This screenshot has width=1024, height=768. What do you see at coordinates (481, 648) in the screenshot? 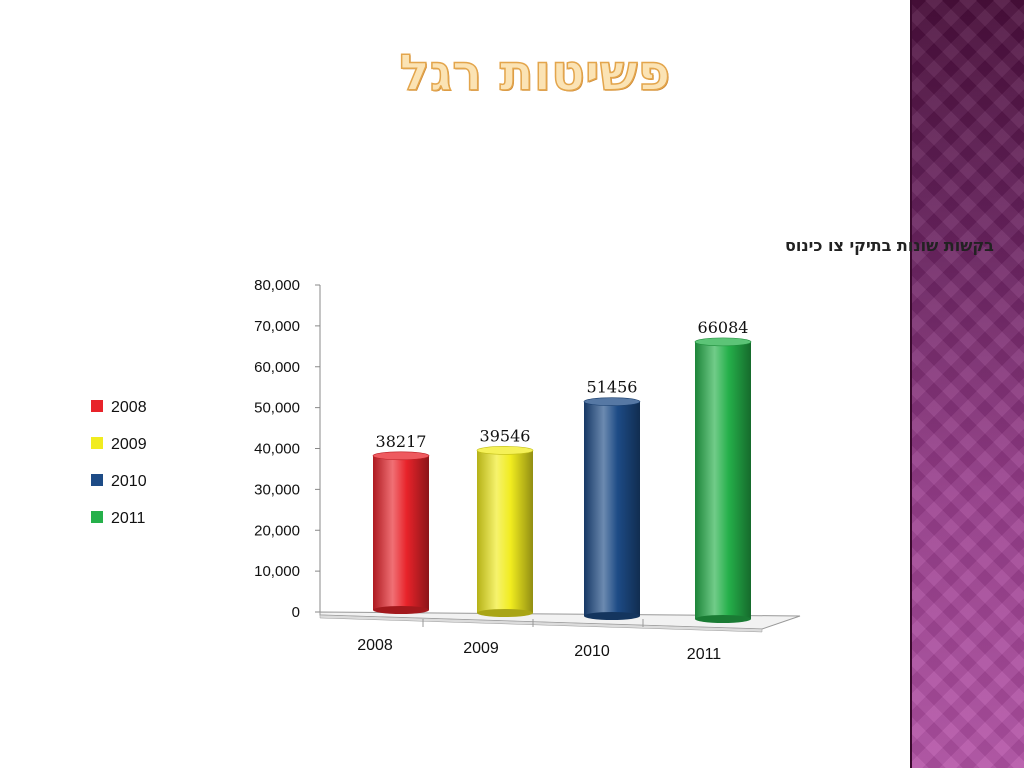
I see `x-category-label: 2009` at bounding box center [481, 648].